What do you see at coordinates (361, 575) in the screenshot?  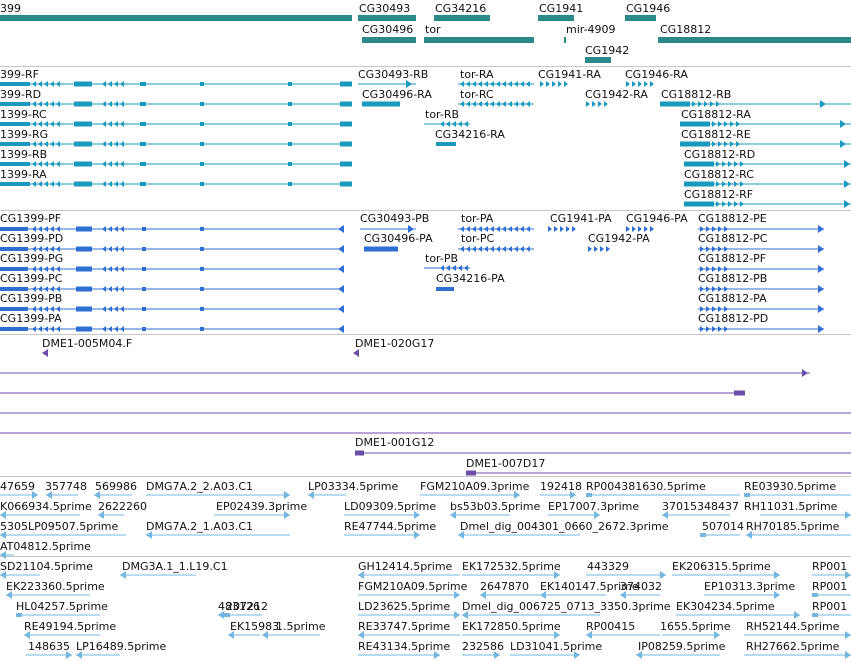 I see `est-b-3-arrow` at bounding box center [361, 575].